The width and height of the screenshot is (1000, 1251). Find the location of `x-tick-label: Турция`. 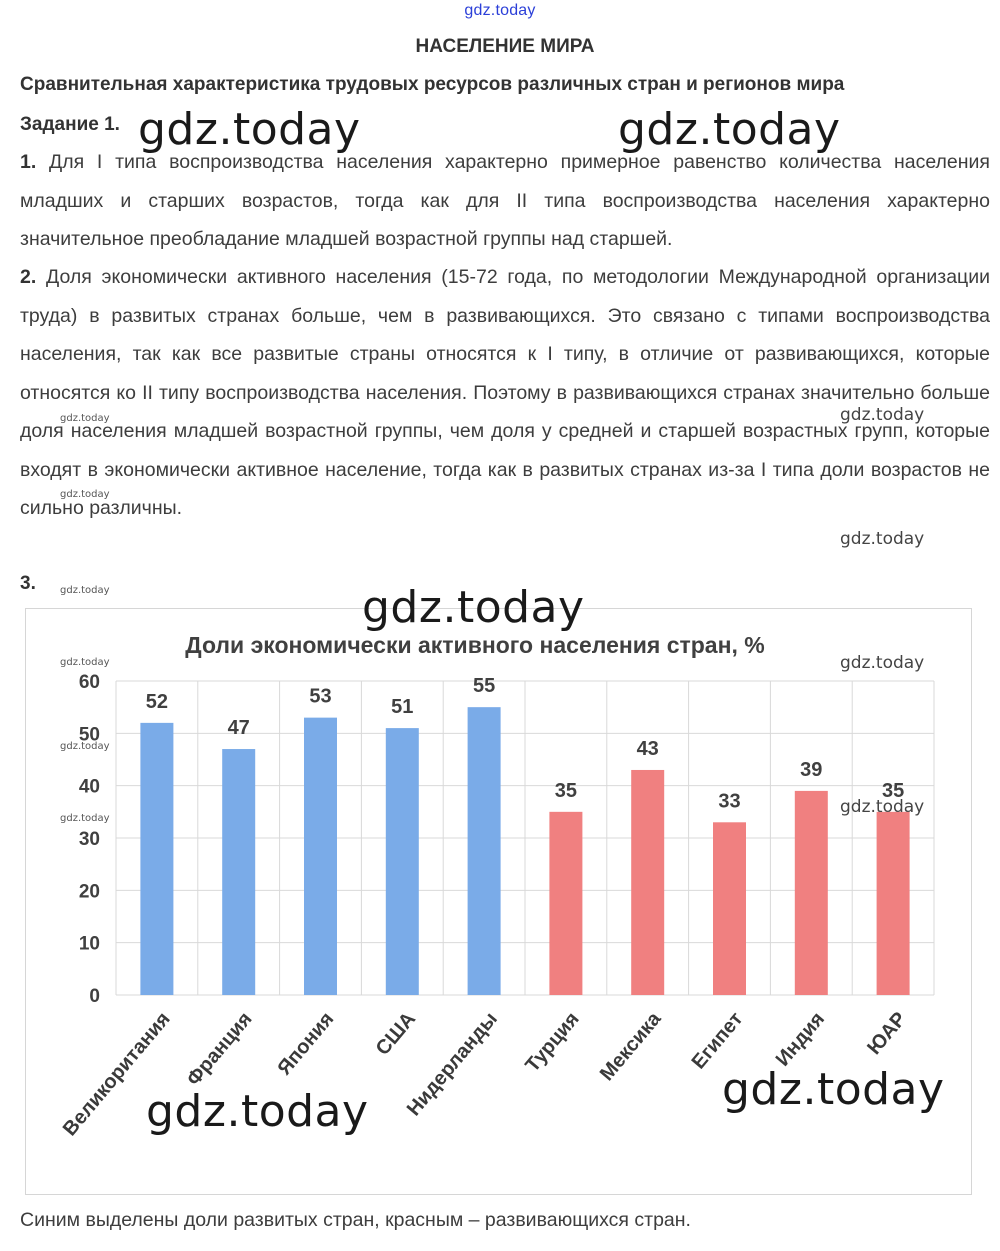

x-tick-label: Турция is located at coordinates (552, 1042).